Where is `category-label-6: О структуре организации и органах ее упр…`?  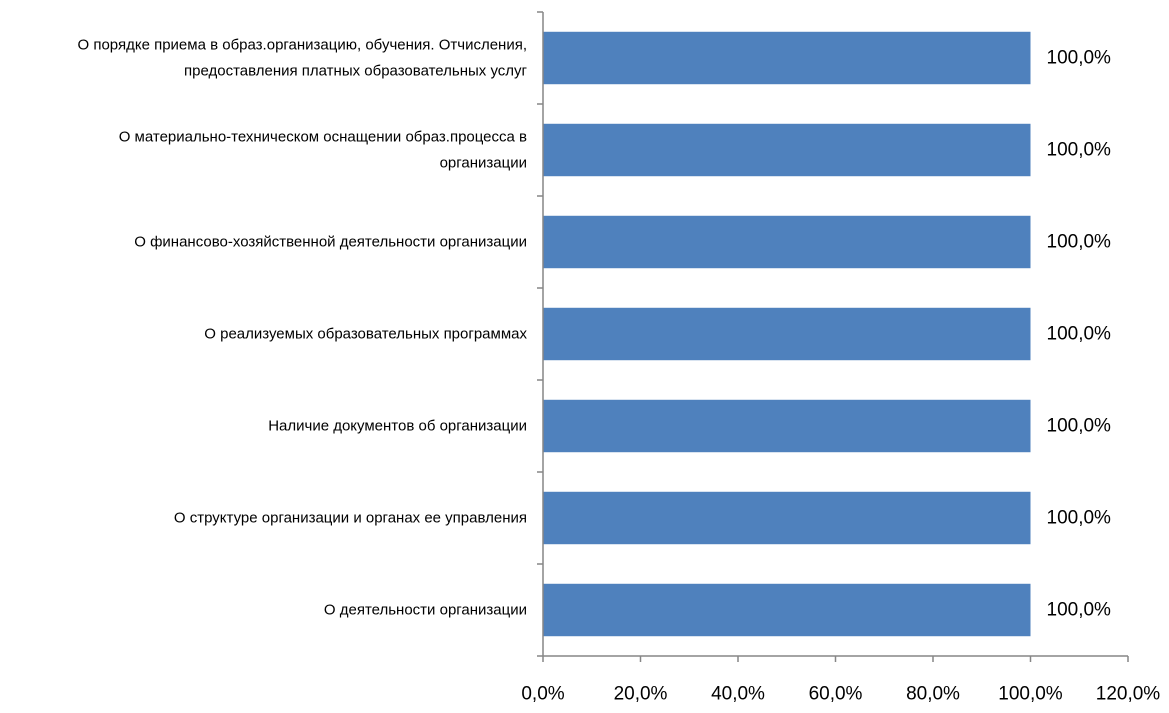 category-label-6: О структуре организации и органах ее упр… is located at coordinates (350, 518).